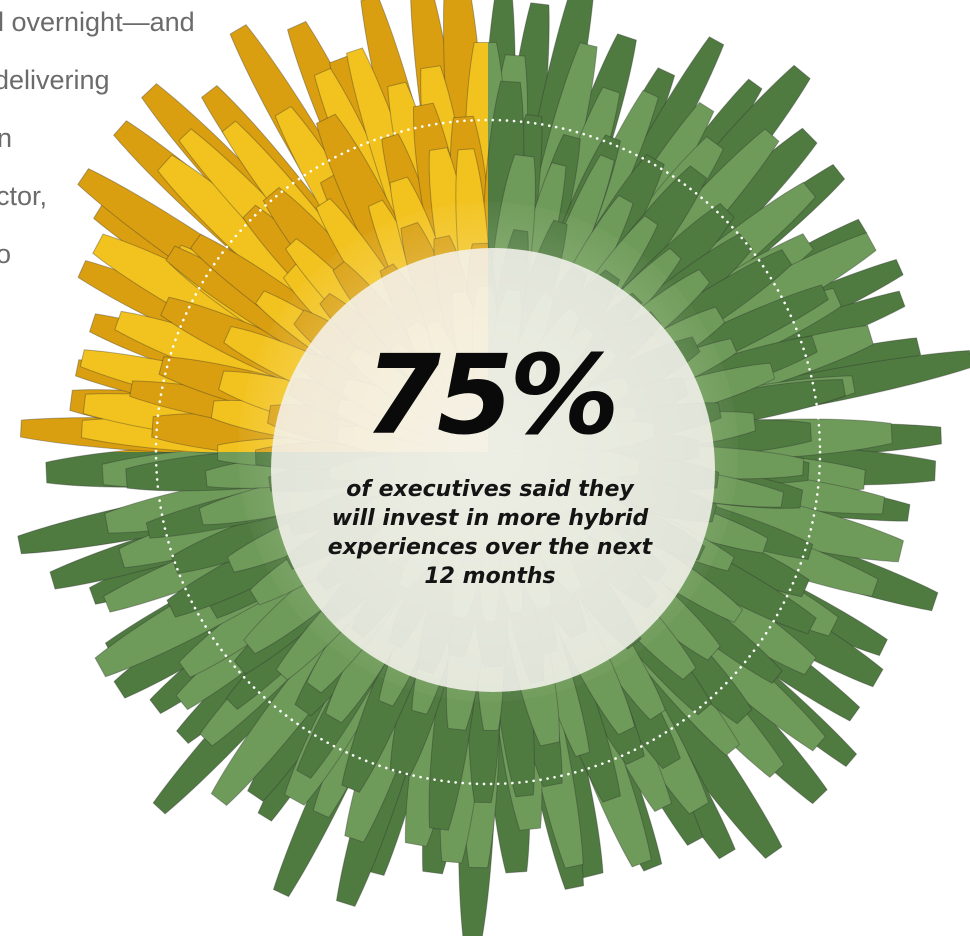  Describe the element at coordinates (6, 254) in the screenshot. I see `body-text-line: o` at that location.